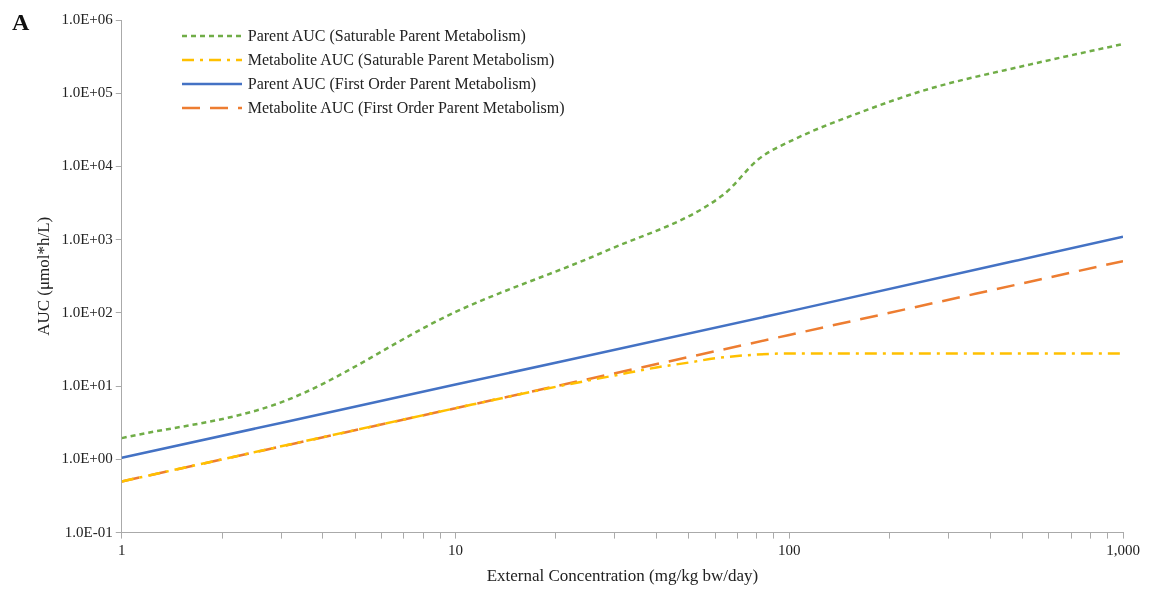 The image size is (1153, 599). I want to click on legend-label: Metabolite AUC (Saturable Parent Metabolism), so click(401, 60).